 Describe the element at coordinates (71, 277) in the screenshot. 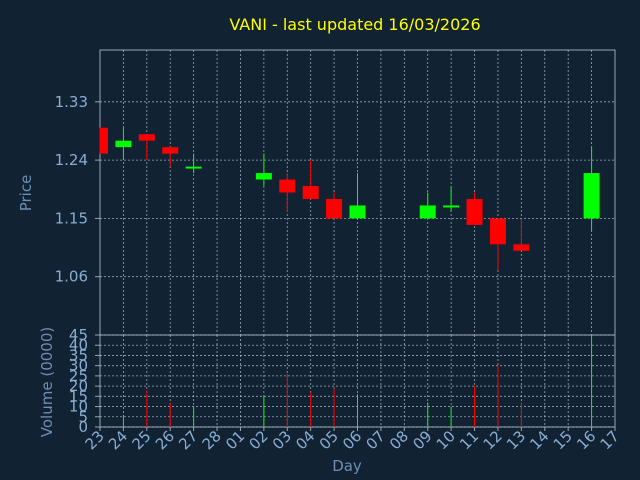

I see `price-tick-label: 1.06` at that location.